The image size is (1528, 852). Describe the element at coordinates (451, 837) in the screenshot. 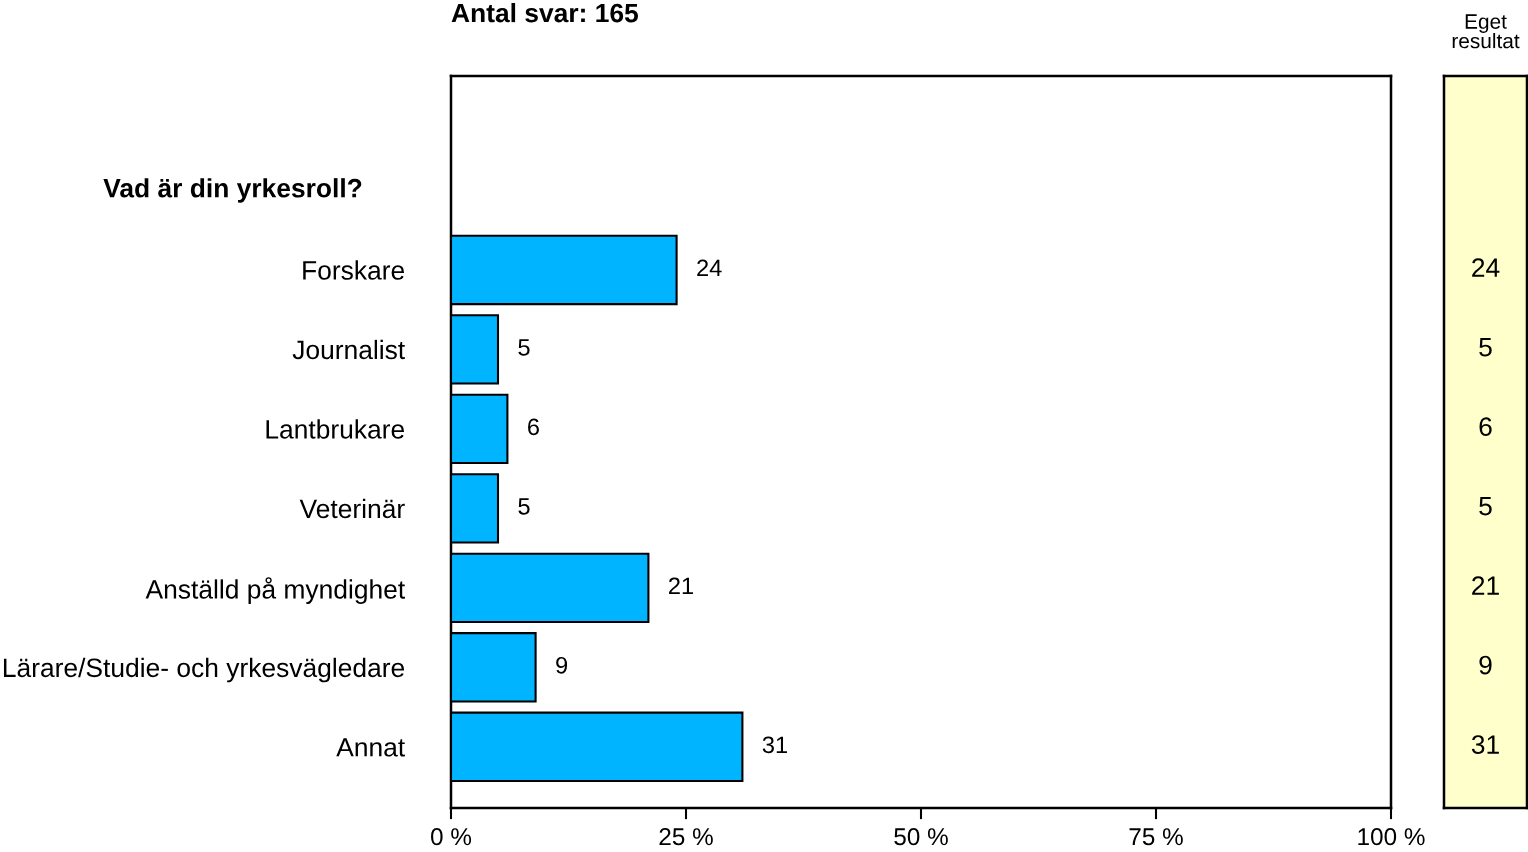

I see `x-tick-label: 0 %` at that location.